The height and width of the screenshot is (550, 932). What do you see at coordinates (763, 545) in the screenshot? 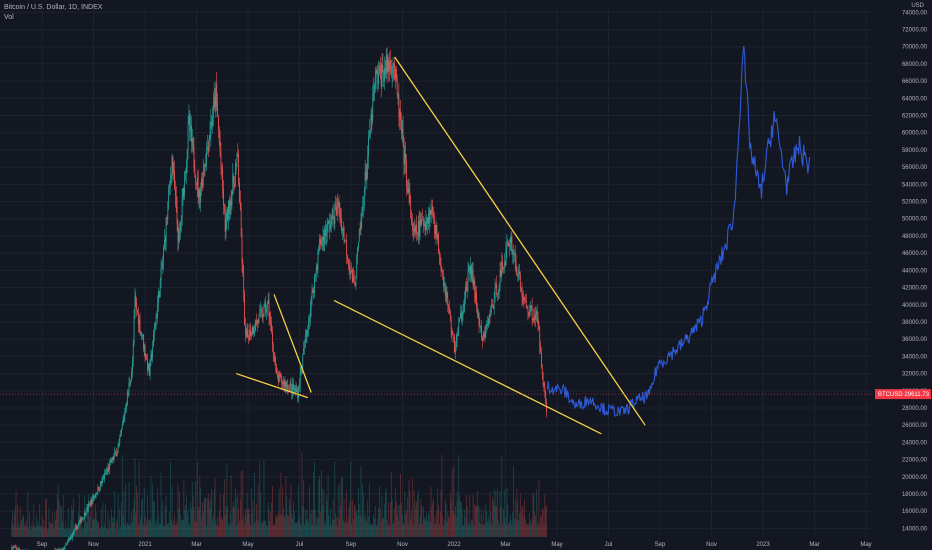
I see `x-tick-label: 2023` at bounding box center [763, 545].